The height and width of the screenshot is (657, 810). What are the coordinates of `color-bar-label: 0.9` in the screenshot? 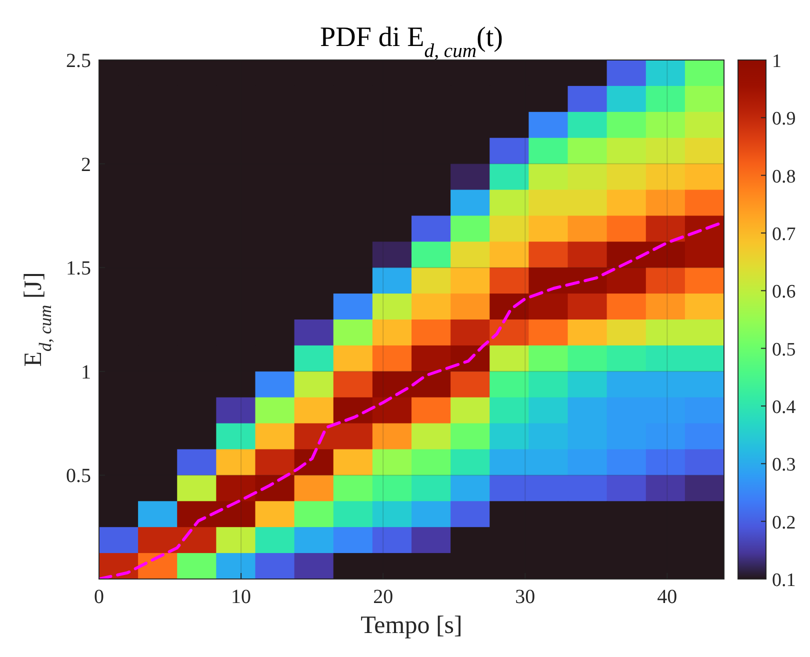 It's located at (784, 119).